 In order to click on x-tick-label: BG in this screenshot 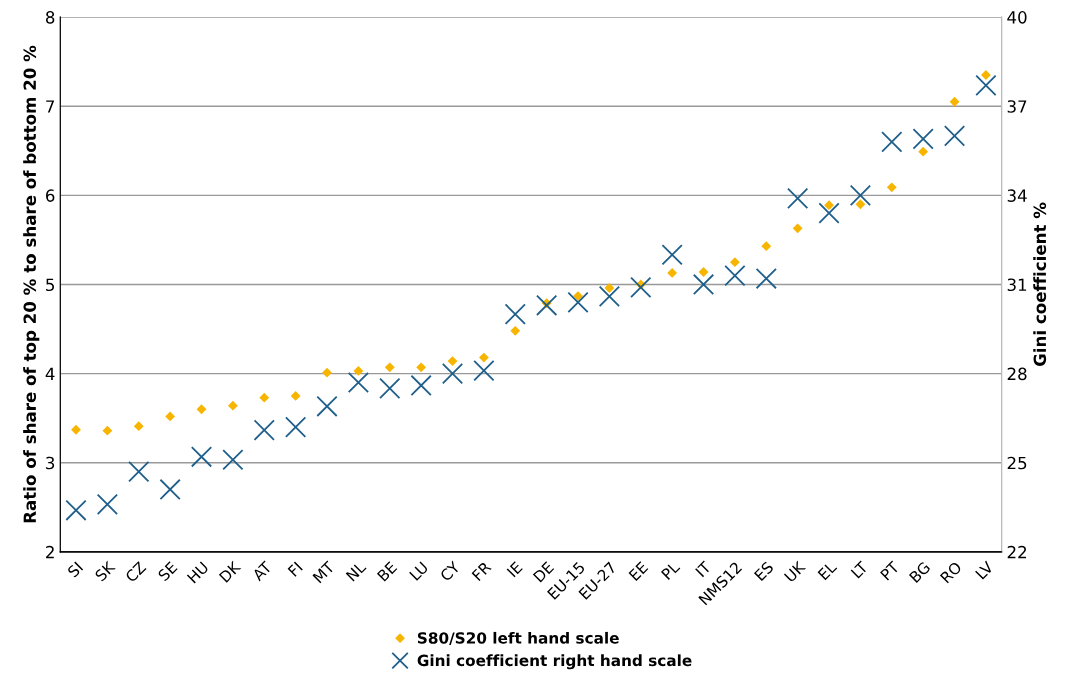, I will do `click(919, 572)`.